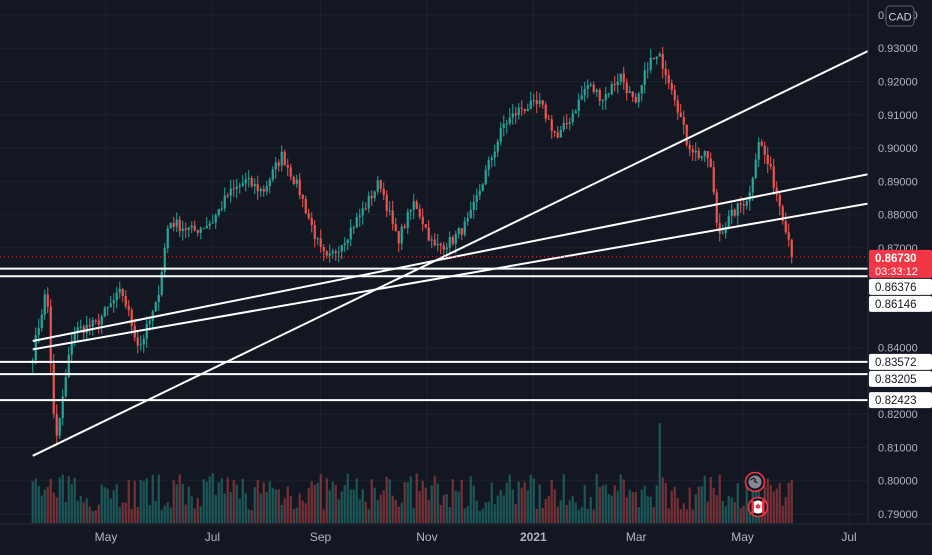  Describe the element at coordinates (898, 349) in the screenshot. I see `price-tick-label: 0.84000` at that location.